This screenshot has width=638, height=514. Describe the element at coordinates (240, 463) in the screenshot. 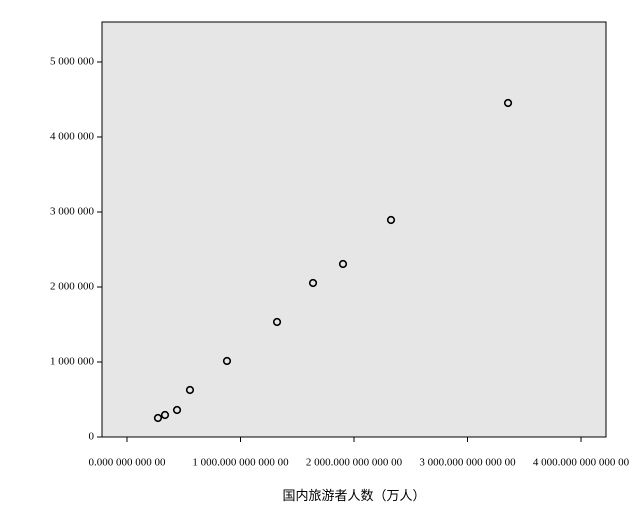

I see `x-tick-label: 1 000.000 000 000 00` at that location.